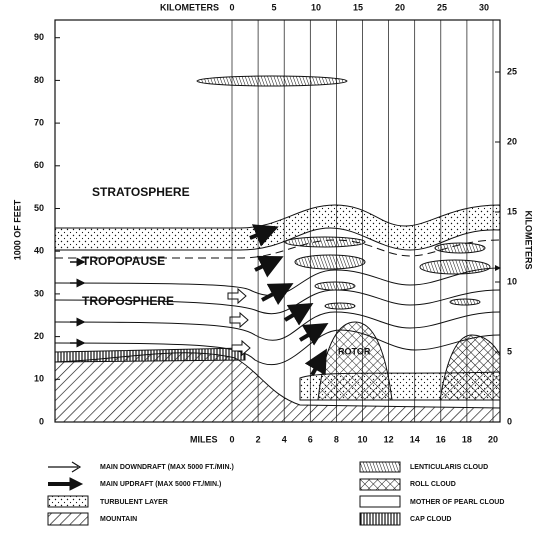 The width and height of the screenshot is (545, 536). What do you see at coordinates (380, 484) in the screenshot?
I see `legend-icon-roll` at bounding box center [380, 484].